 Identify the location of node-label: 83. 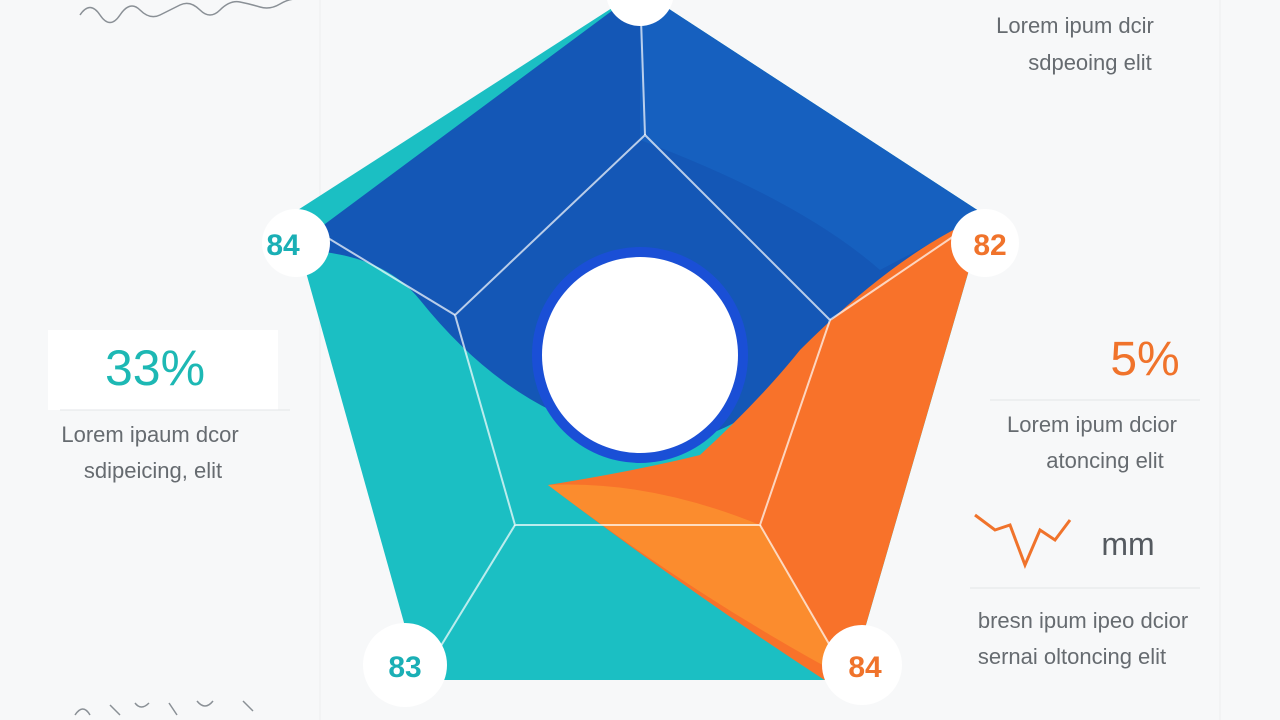
(404, 667).